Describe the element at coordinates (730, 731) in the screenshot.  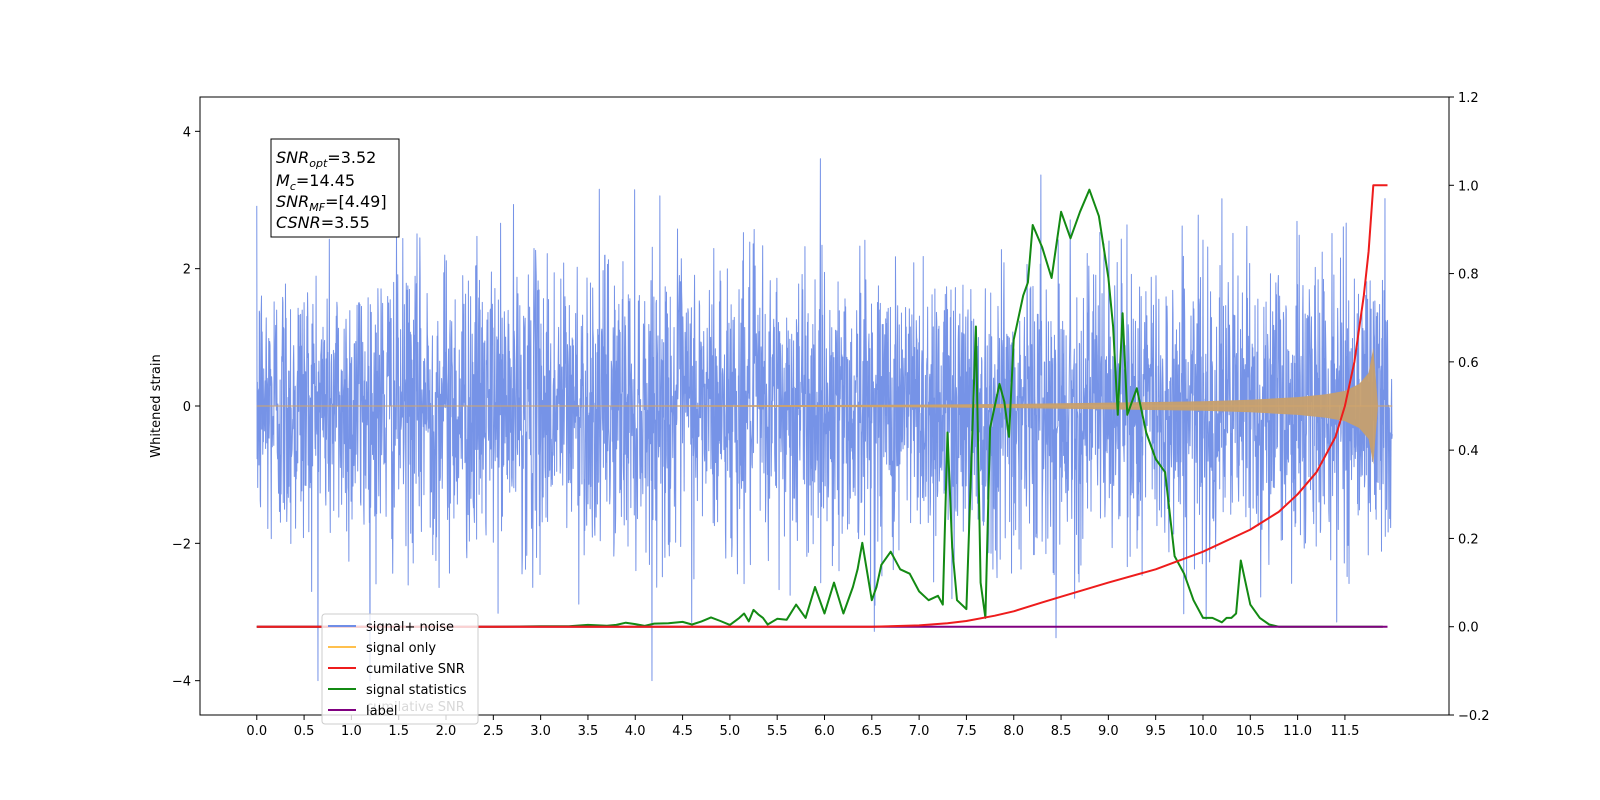
I see `x-tick-label: 5.0` at that location.